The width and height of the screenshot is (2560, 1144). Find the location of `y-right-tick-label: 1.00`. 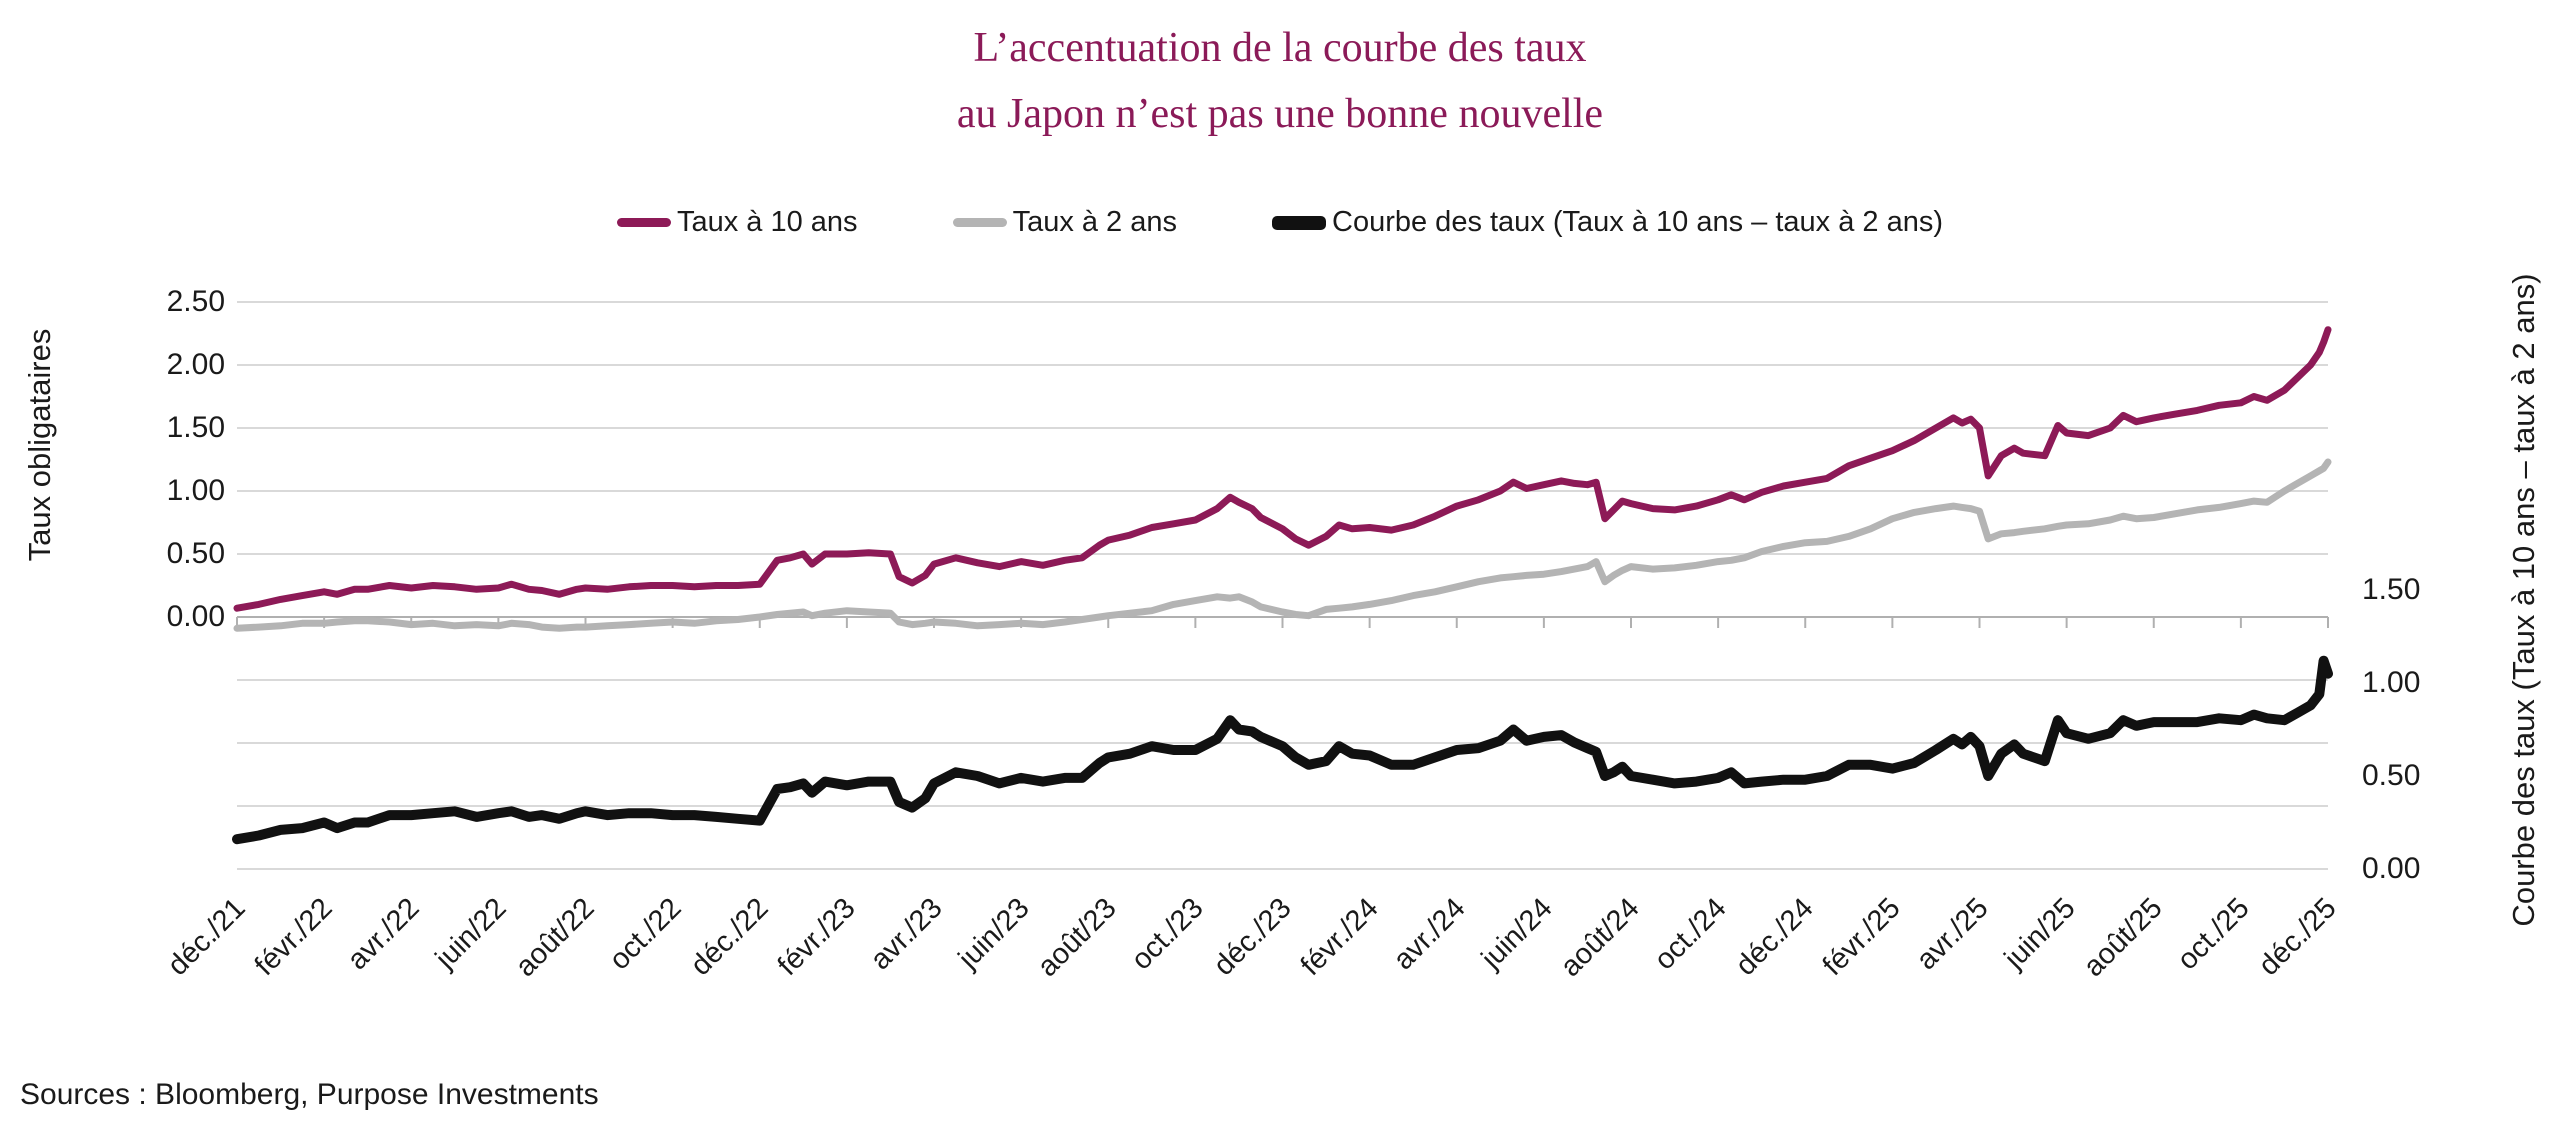

y-right-tick-label: 1.00 is located at coordinates (2391, 682).